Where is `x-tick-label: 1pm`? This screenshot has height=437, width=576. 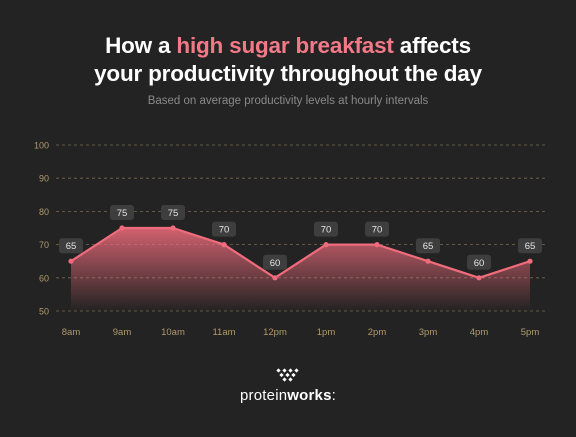
x-tick-label: 1pm is located at coordinates (326, 332).